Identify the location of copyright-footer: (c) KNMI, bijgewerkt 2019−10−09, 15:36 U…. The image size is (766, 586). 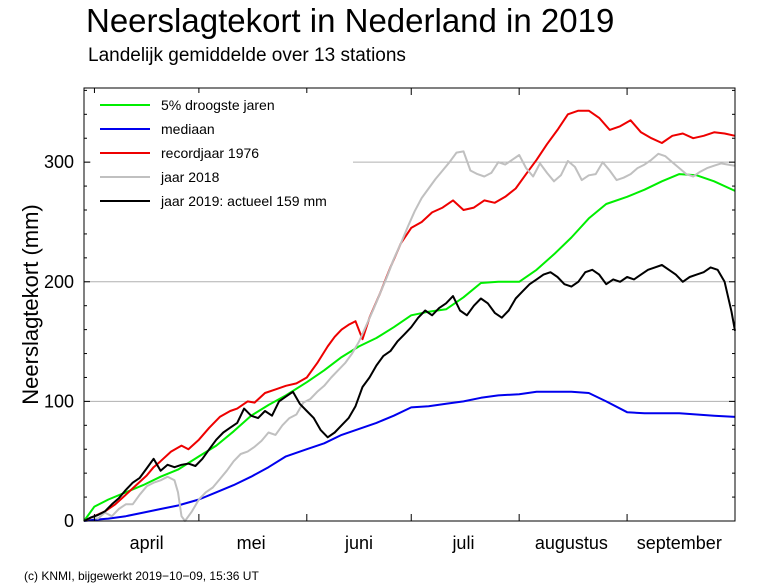
(141, 576).